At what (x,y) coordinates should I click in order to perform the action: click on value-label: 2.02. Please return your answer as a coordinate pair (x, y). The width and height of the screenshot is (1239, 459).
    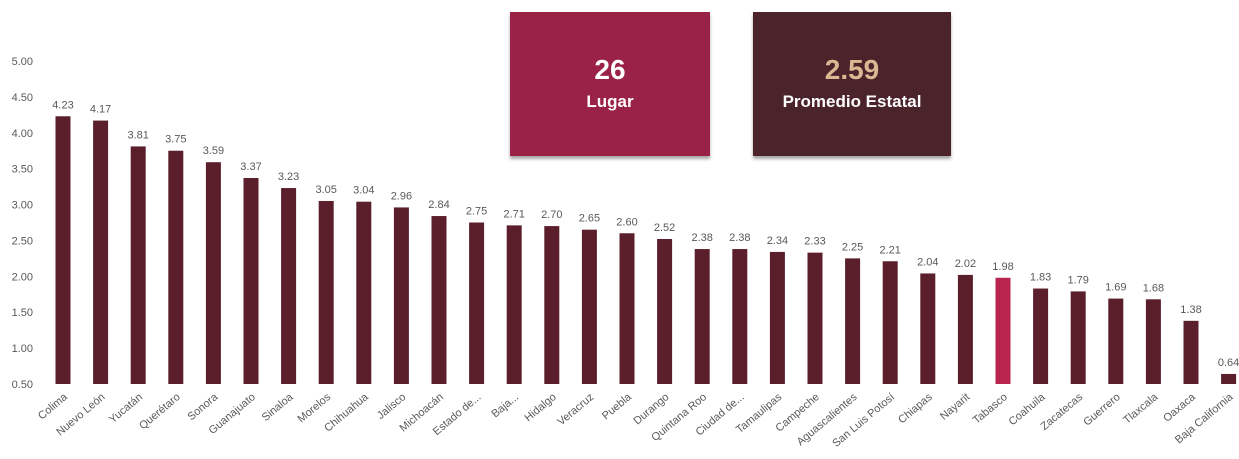
    Looking at the image, I should click on (965, 264).